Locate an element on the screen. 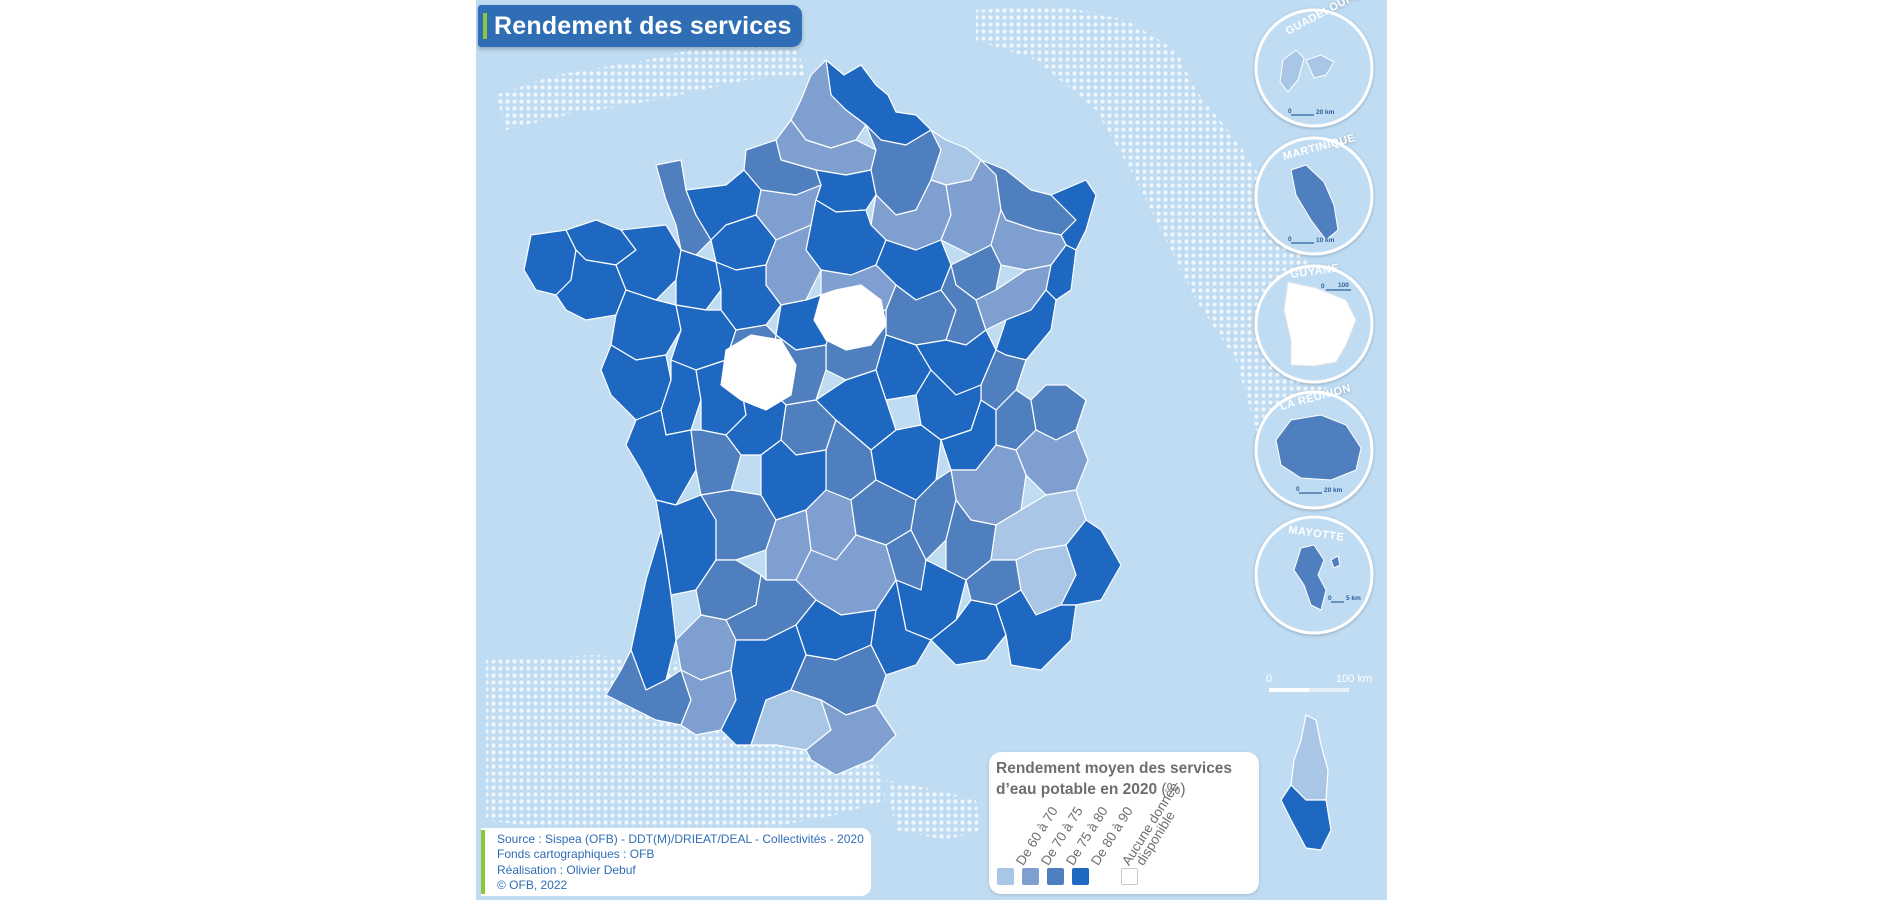  inset-martinique: 0 10 km MARTINIQUE is located at coordinates (1314, 194).